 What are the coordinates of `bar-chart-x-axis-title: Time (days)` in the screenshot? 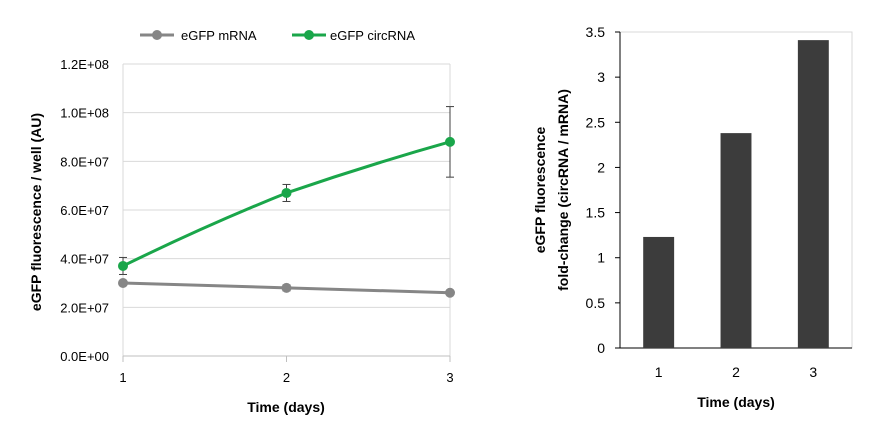 It's located at (736, 402).